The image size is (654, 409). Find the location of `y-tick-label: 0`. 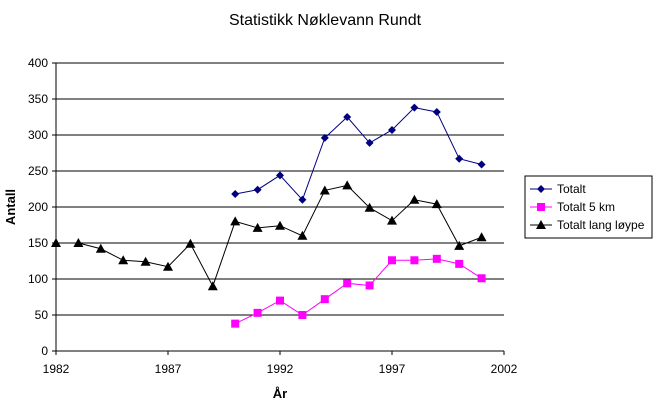

y-tick-label: 0 is located at coordinates (44, 351).